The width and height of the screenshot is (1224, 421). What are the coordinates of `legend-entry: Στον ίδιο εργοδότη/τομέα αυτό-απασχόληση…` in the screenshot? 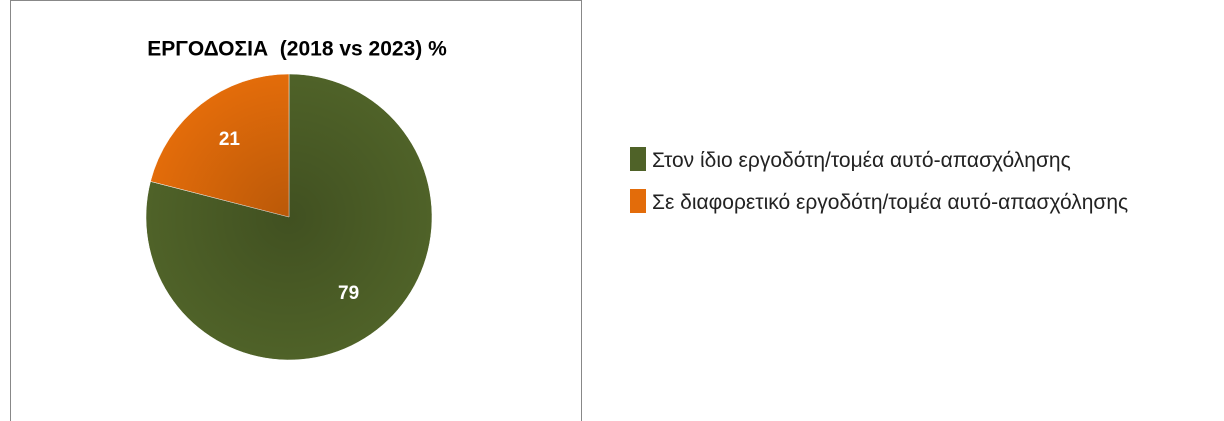 It's located at (914, 161).